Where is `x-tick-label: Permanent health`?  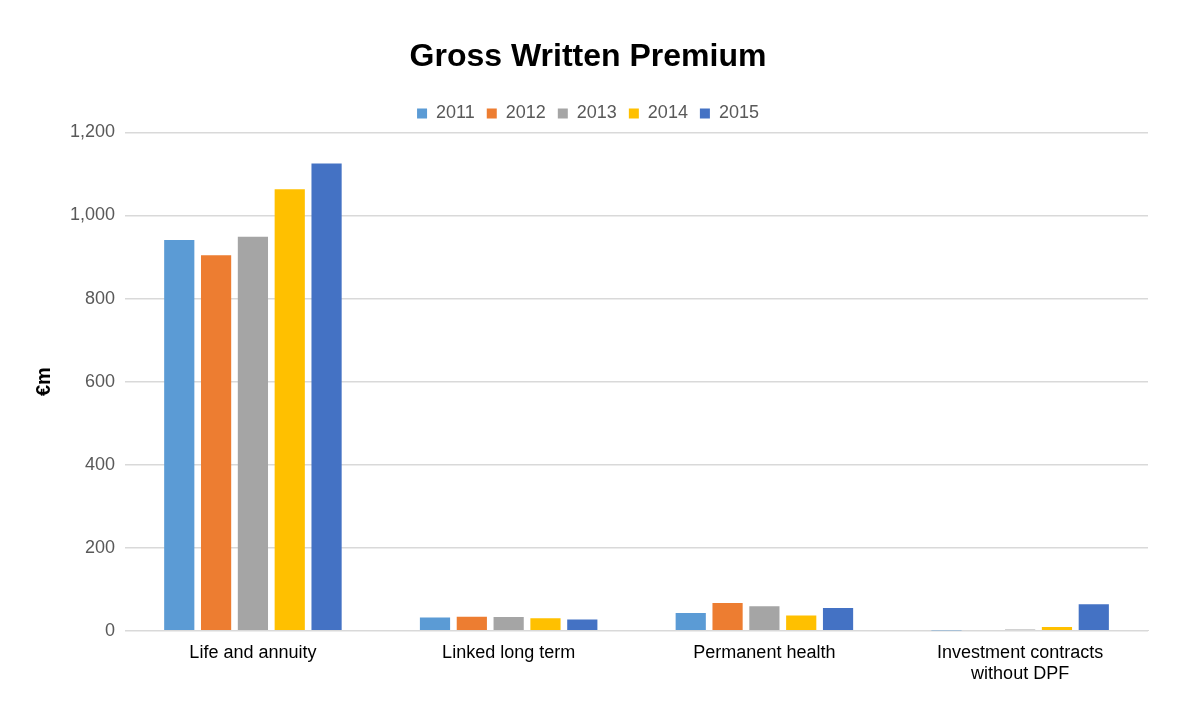
x-tick-label: Permanent health is located at coordinates (764, 651).